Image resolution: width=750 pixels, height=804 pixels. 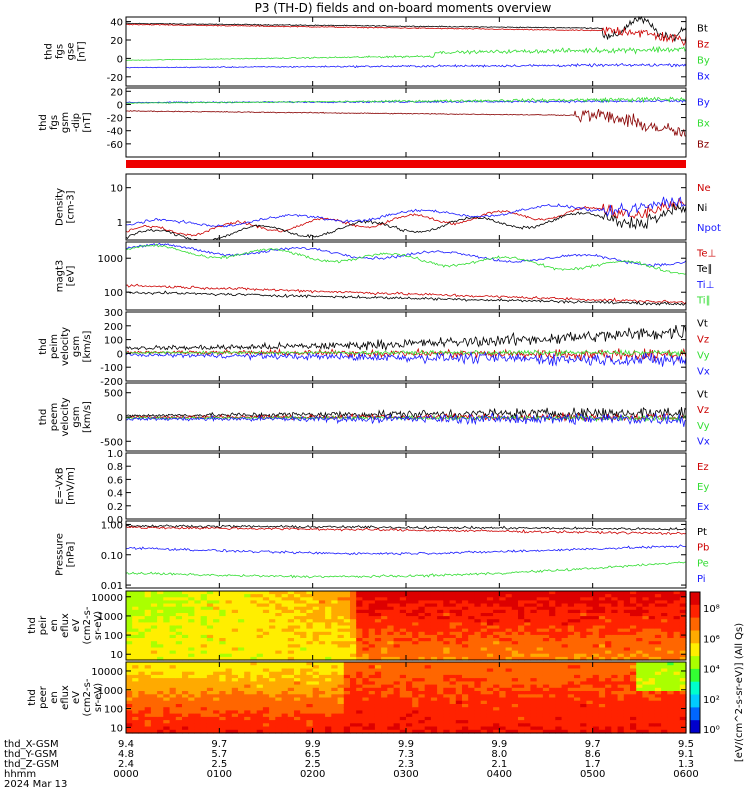 I want to click on footer-row-label: hhmm, so click(x=20, y=774).